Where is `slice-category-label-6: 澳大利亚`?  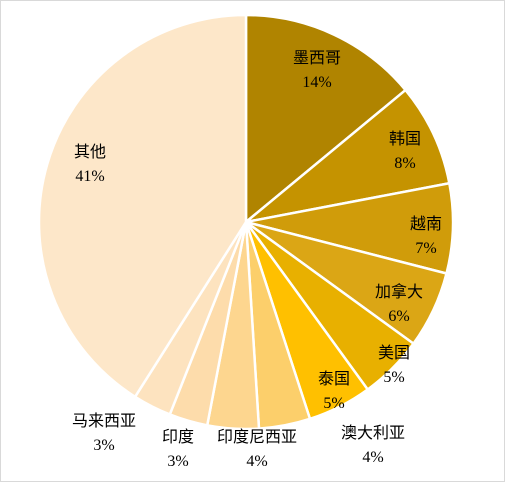 slice-category-label-6: 澳大利亚 is located at coordinates (373, 433).